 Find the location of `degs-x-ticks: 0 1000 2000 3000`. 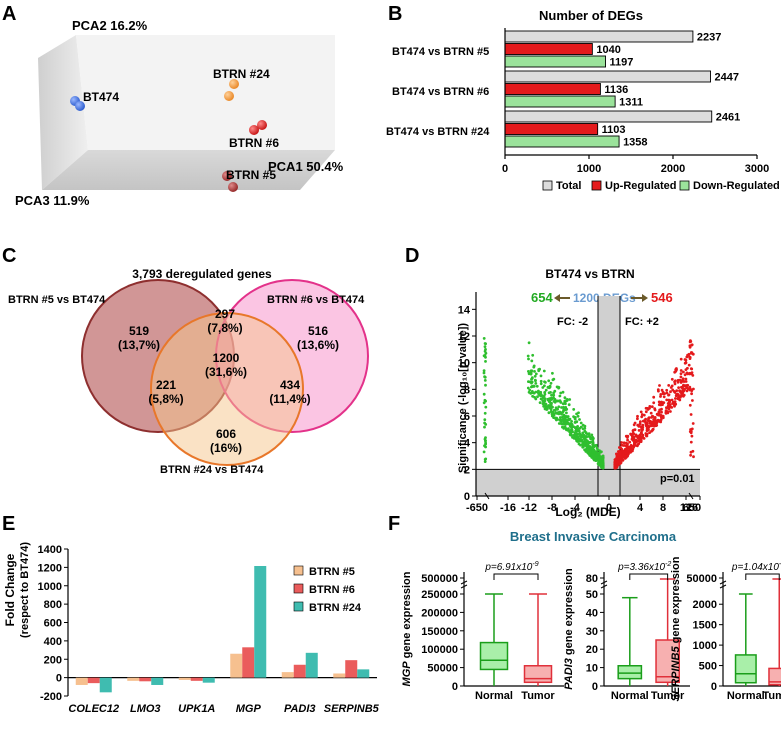

degs-x-ticks: 0 1000 2000 3000 is located at coordinates (635, 165).